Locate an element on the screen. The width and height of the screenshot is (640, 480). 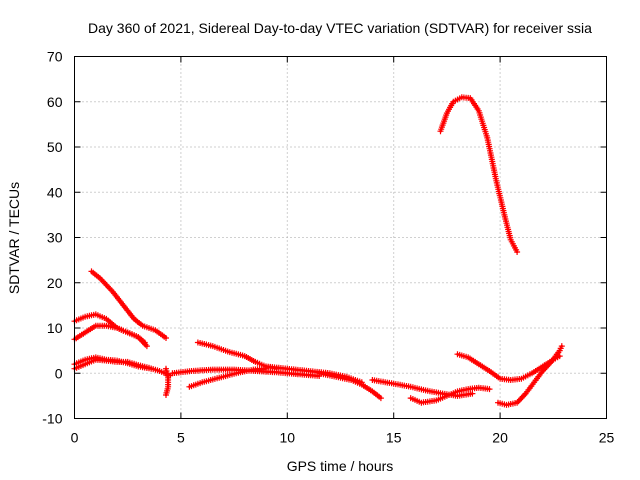
y-axis-label: SDTVAR / TECUs is located at coordinates (14, 238).